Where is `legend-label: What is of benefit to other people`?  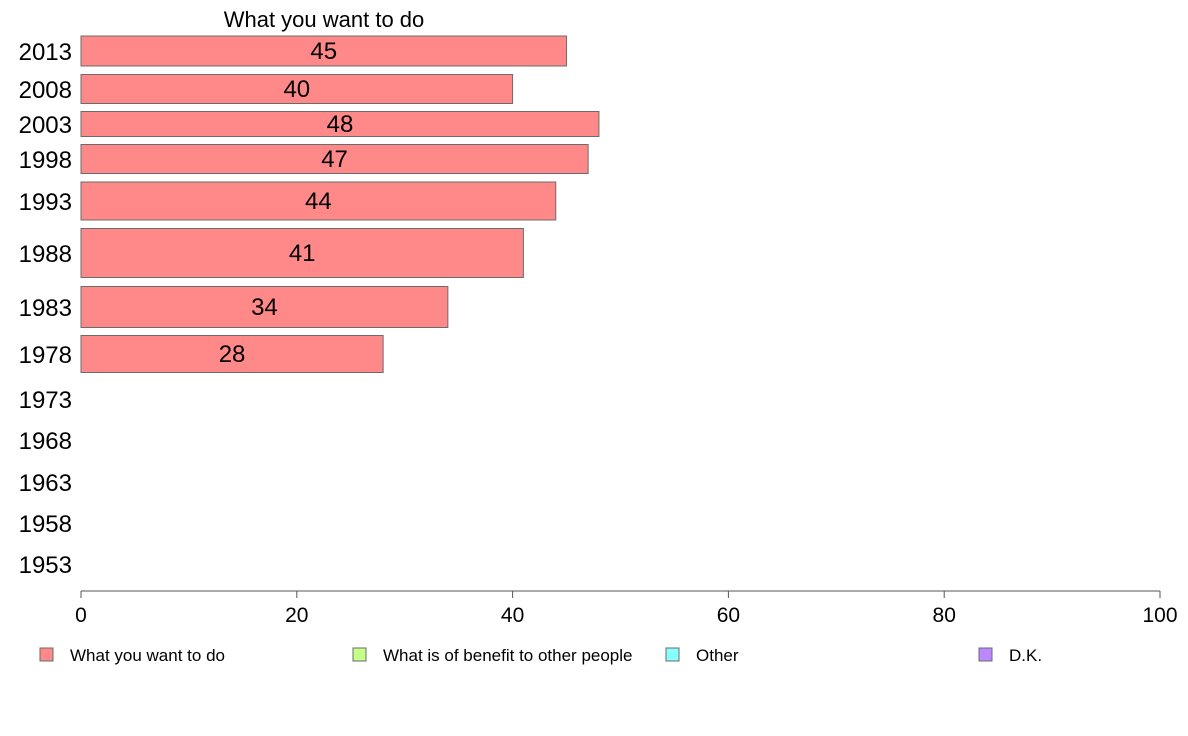 legend-label: What is of benefit to other people is located at coordinates (508, 655).